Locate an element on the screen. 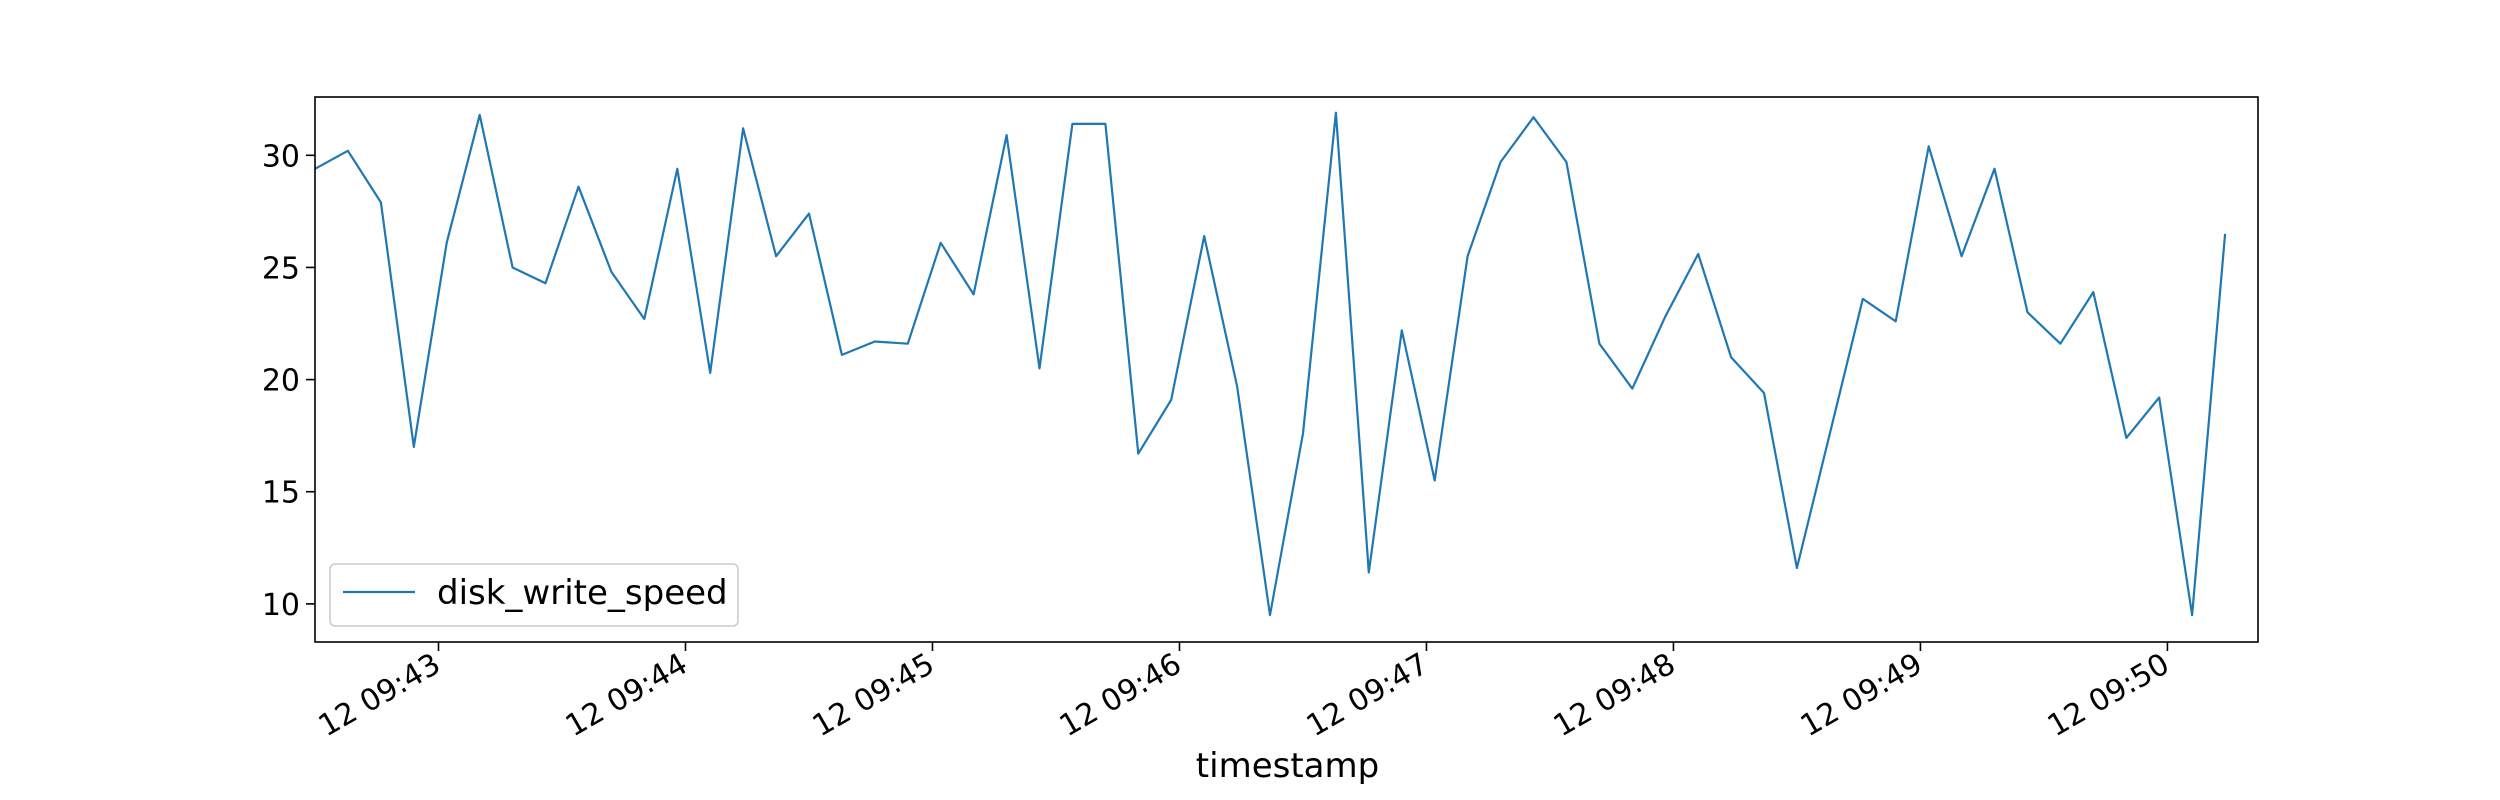  x-tick-label: 12 09:48 is located at coordinates (1615, 695).